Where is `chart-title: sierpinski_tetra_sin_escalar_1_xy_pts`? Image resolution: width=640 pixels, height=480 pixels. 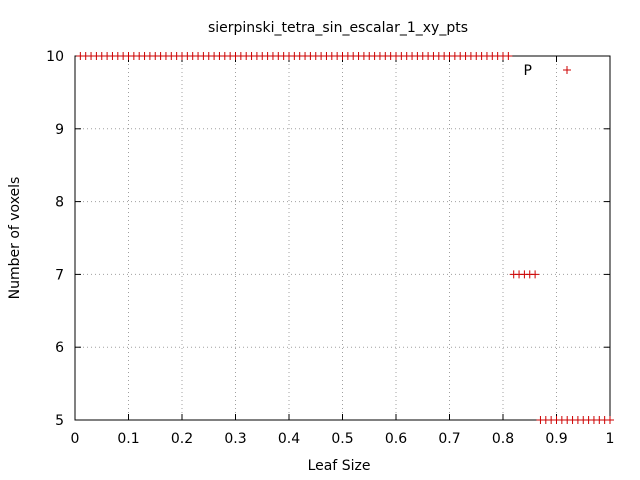 chart-title: sierpinski_tetra_sin_escalar_1_xy_pts is located at coordinates (338, 28).